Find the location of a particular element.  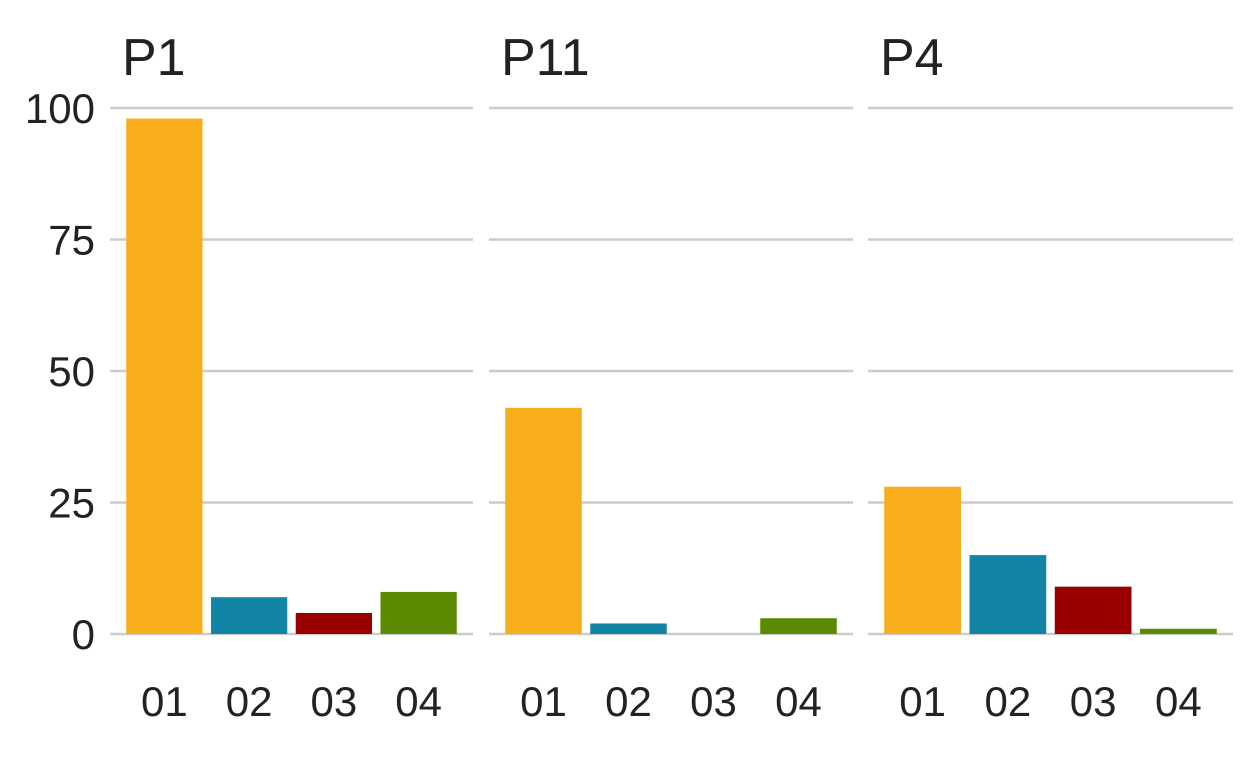

facet-title: P4 is located at coordinates (912, 58).